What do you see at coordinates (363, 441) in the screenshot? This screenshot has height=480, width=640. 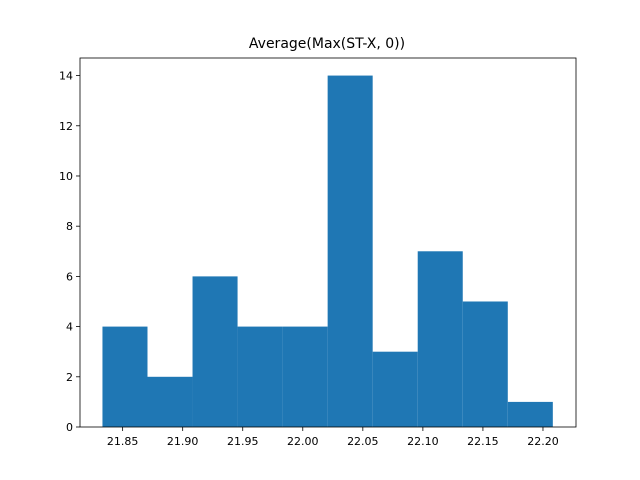 I see `x-tick-label: 22.05` at bounding box center [363, 441].